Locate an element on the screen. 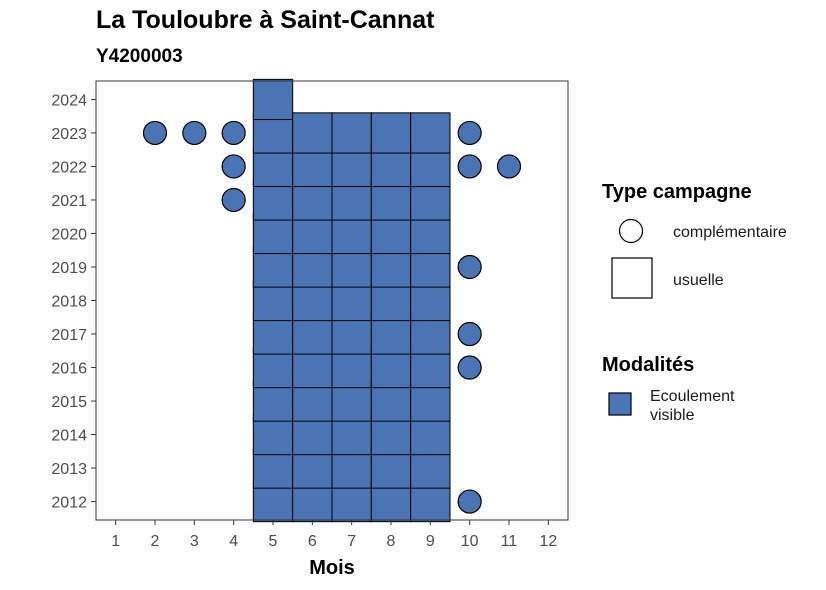 The image size is (826, 590). complementaire-point-m10-2017 is located at coordinates (469, 334).